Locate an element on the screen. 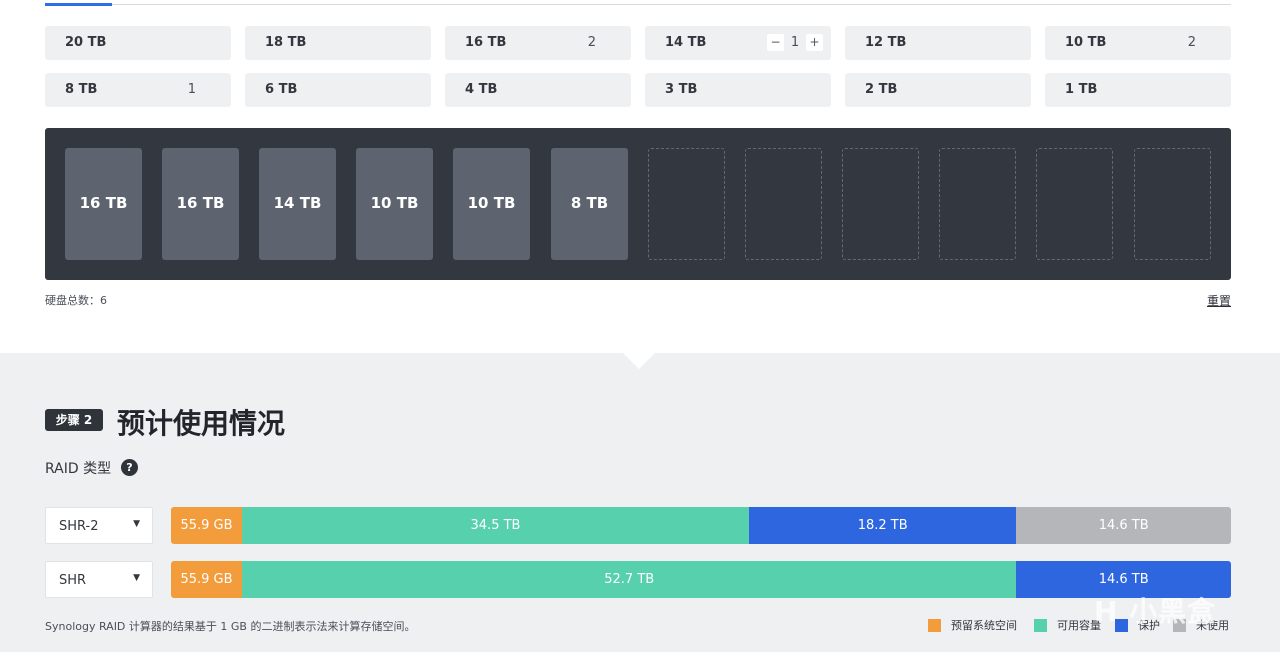  legend-available: 可用容量 is located at coordinates (1067, 625).